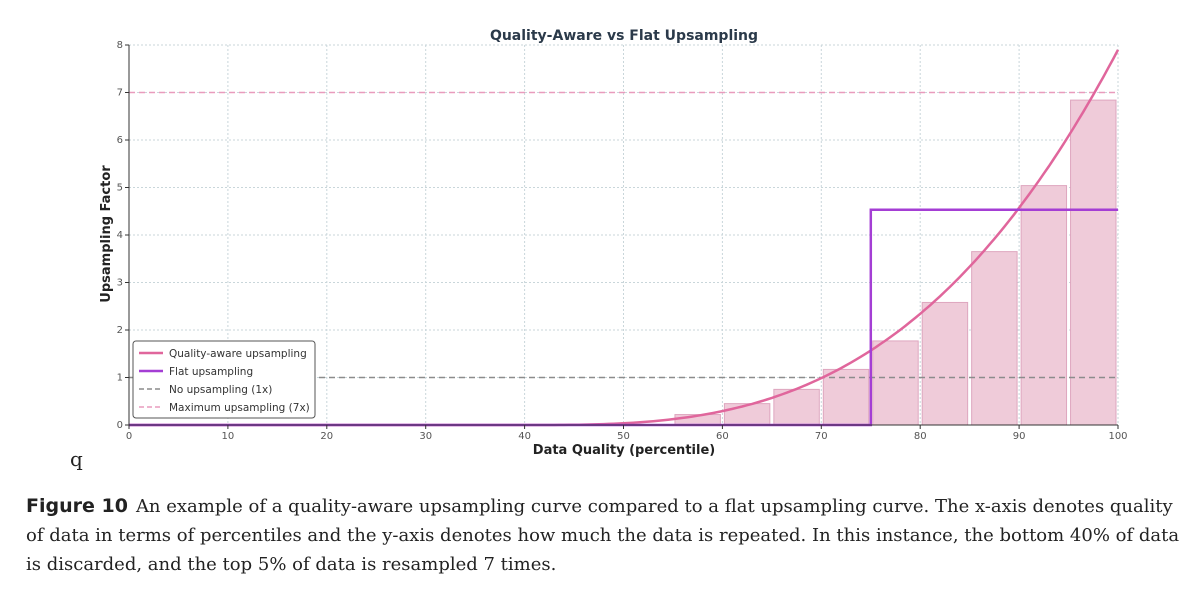  What do you see at coordinates (76, 459) in the screenshot?
I see `stray-glyph: q` at bounding box center [76, 459].